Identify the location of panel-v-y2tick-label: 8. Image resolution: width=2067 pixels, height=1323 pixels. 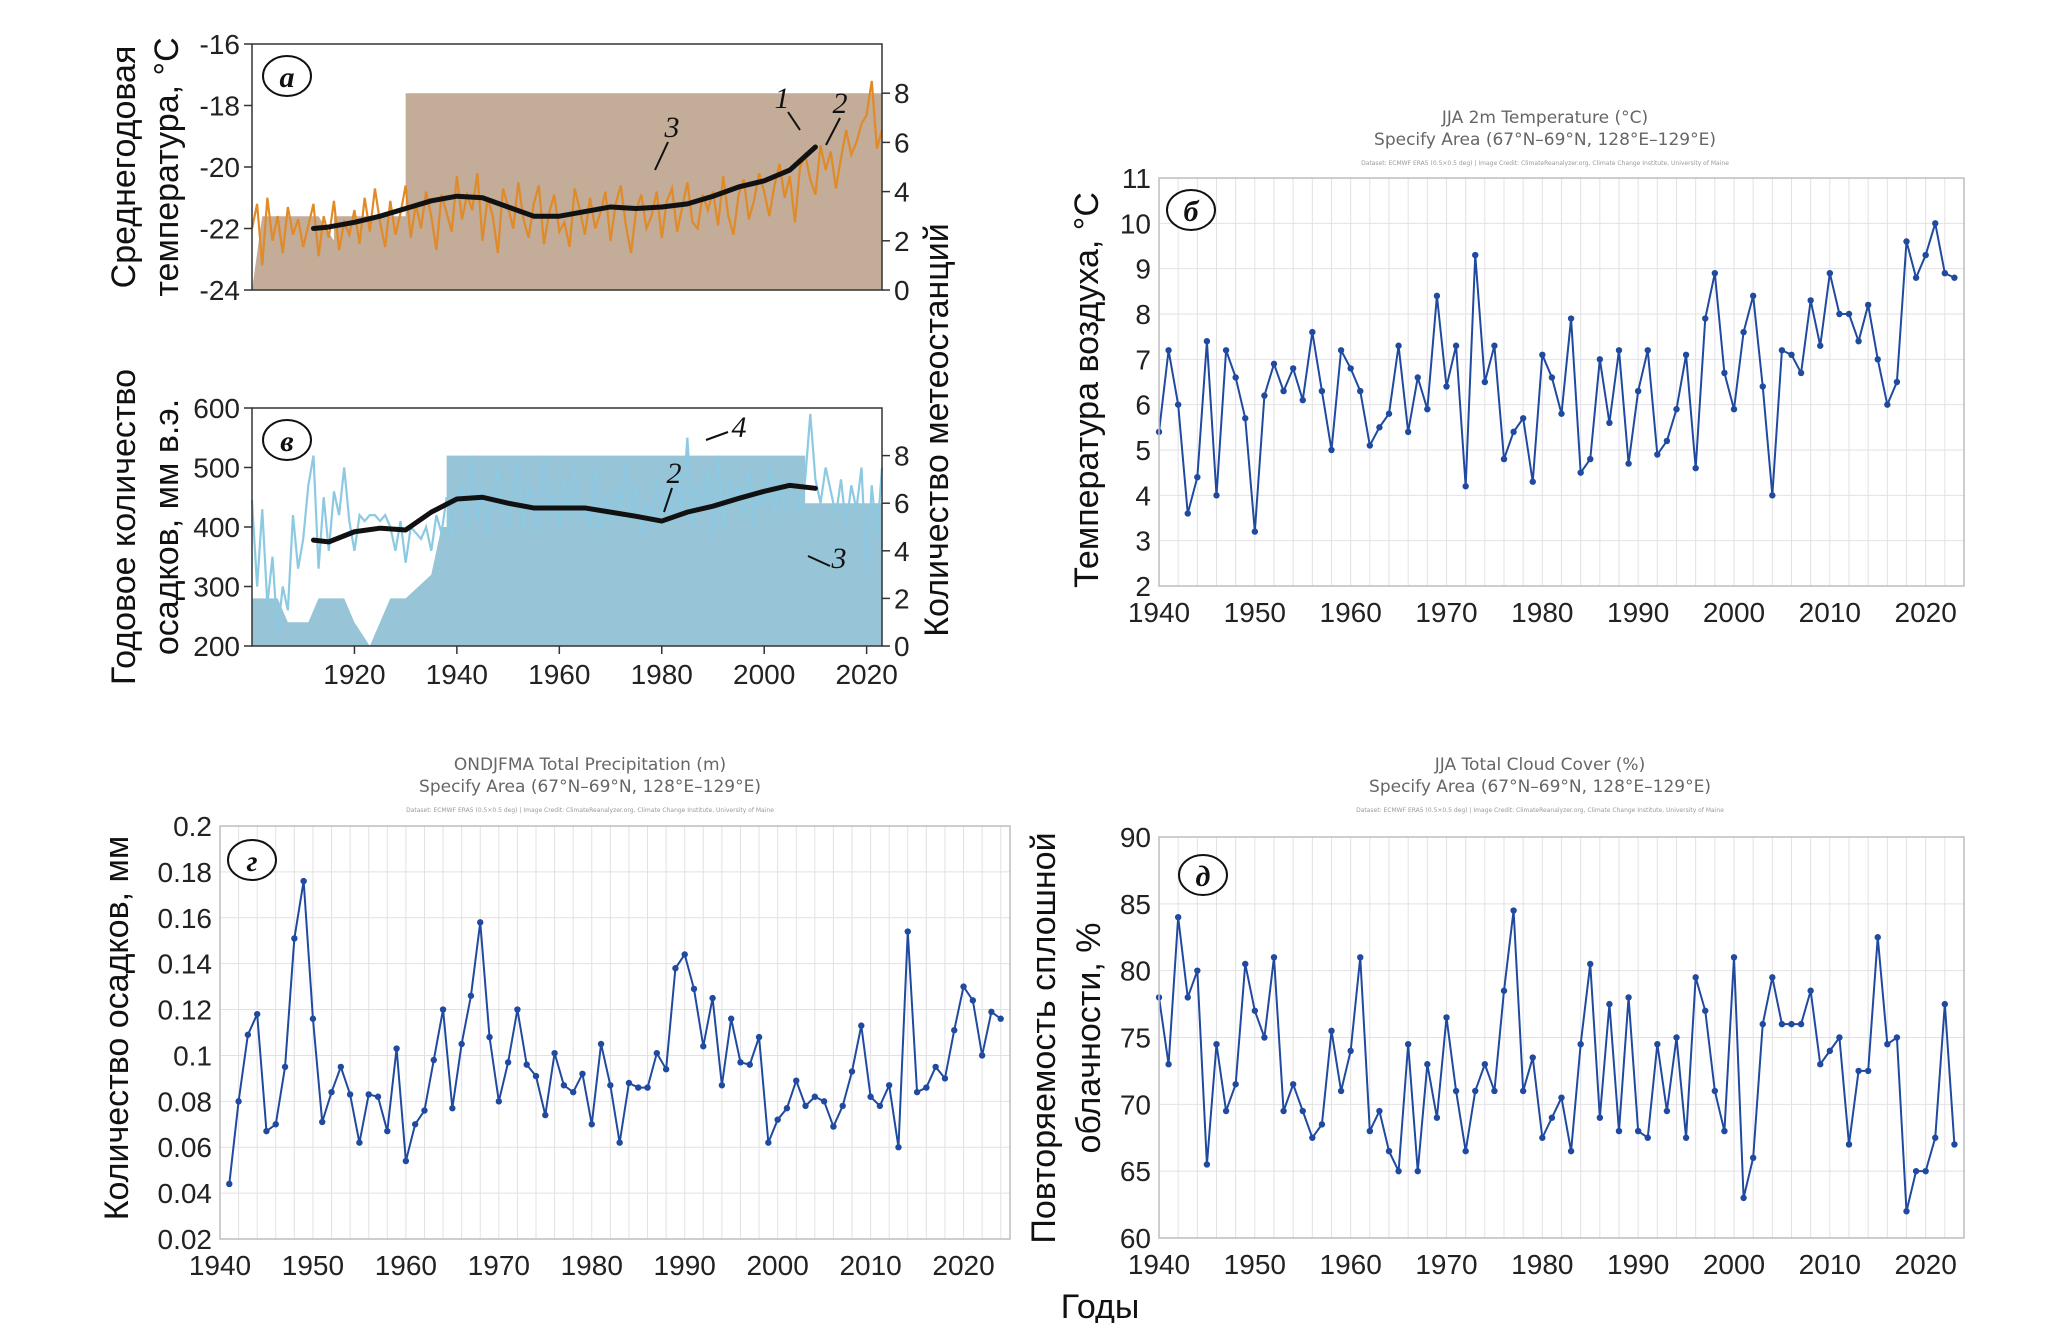
(902, 456).